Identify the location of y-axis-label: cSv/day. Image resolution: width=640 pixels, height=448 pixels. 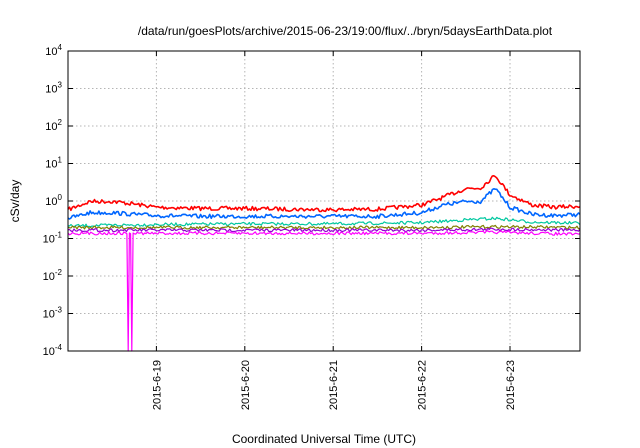
(15, 201).